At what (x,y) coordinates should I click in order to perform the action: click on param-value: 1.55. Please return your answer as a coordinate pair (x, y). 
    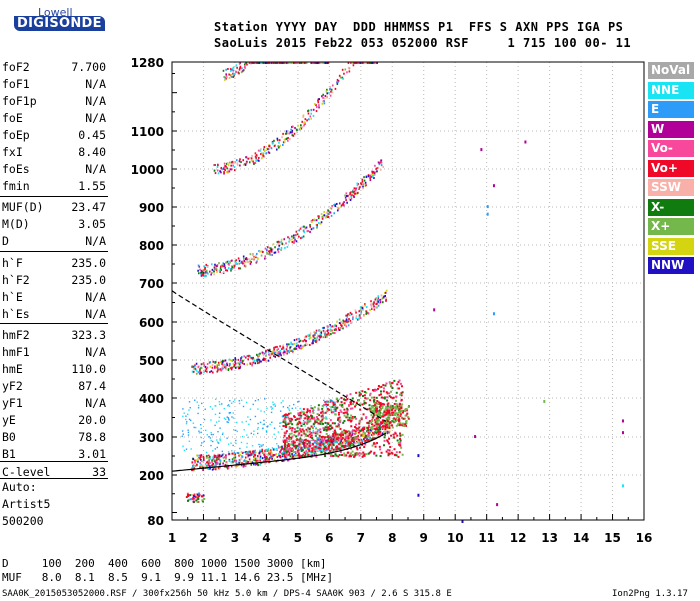
    Looking at the image, I should click on (92, 186).